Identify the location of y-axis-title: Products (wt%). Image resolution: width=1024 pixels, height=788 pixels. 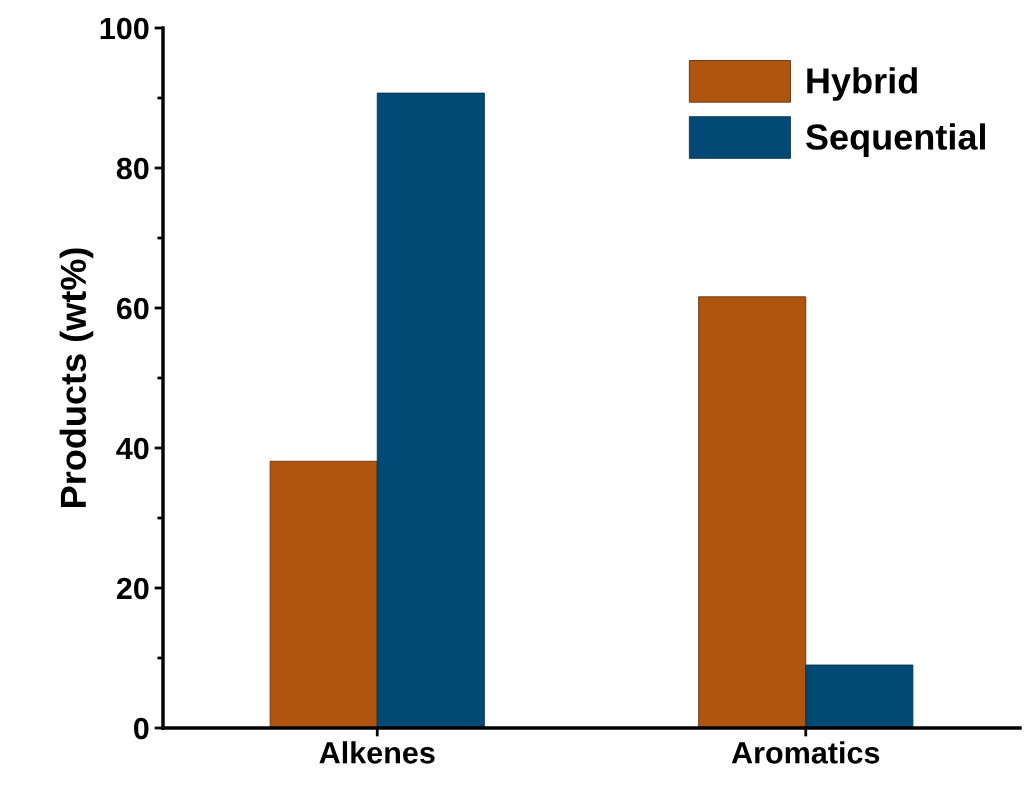
(76, 377).